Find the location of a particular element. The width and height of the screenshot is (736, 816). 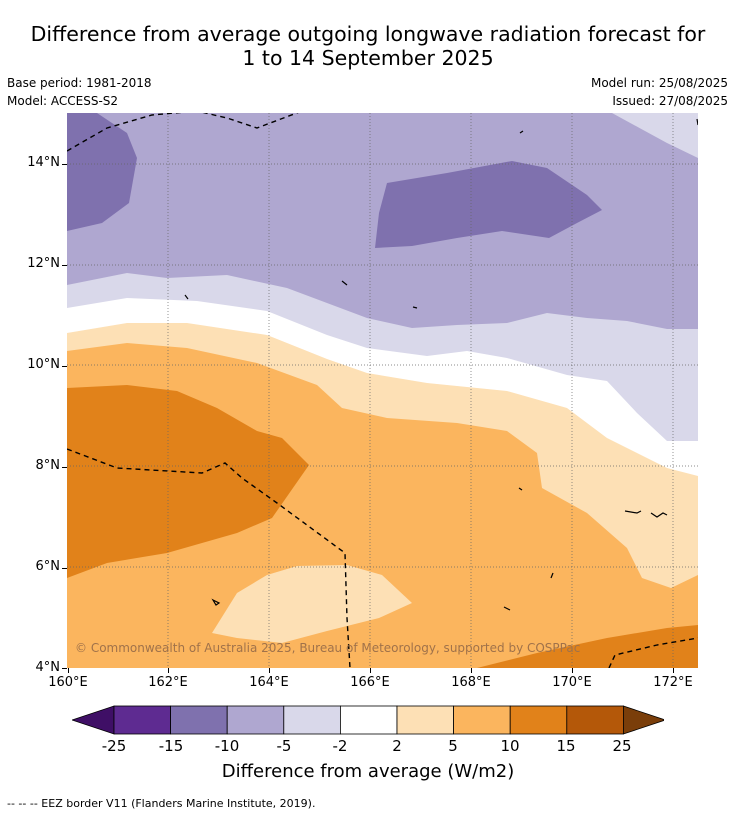

title-line-2: 1 to 14 September 2025 is located at coordinates (368, 58).